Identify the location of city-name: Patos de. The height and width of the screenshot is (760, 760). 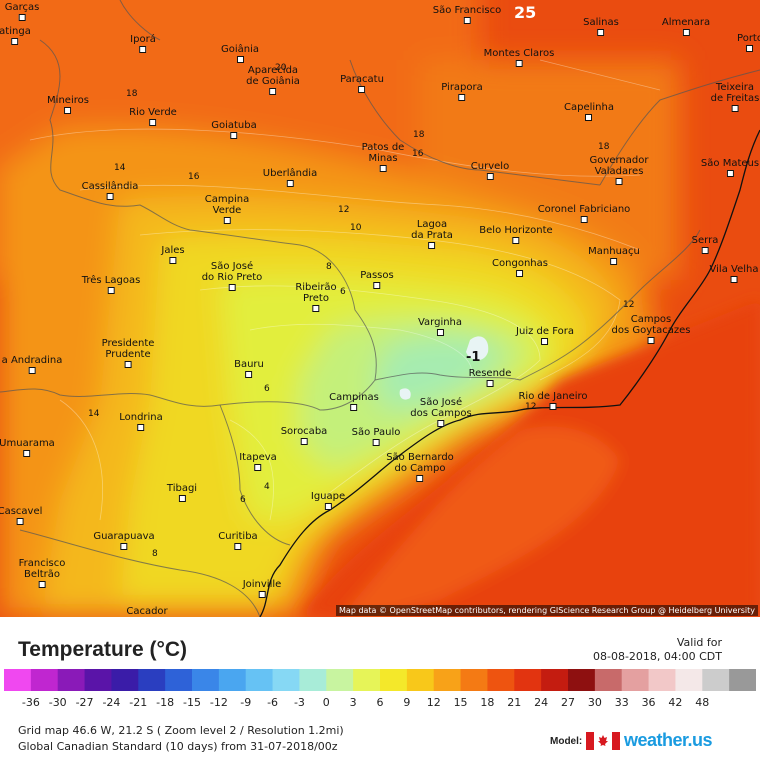
(383, 147).